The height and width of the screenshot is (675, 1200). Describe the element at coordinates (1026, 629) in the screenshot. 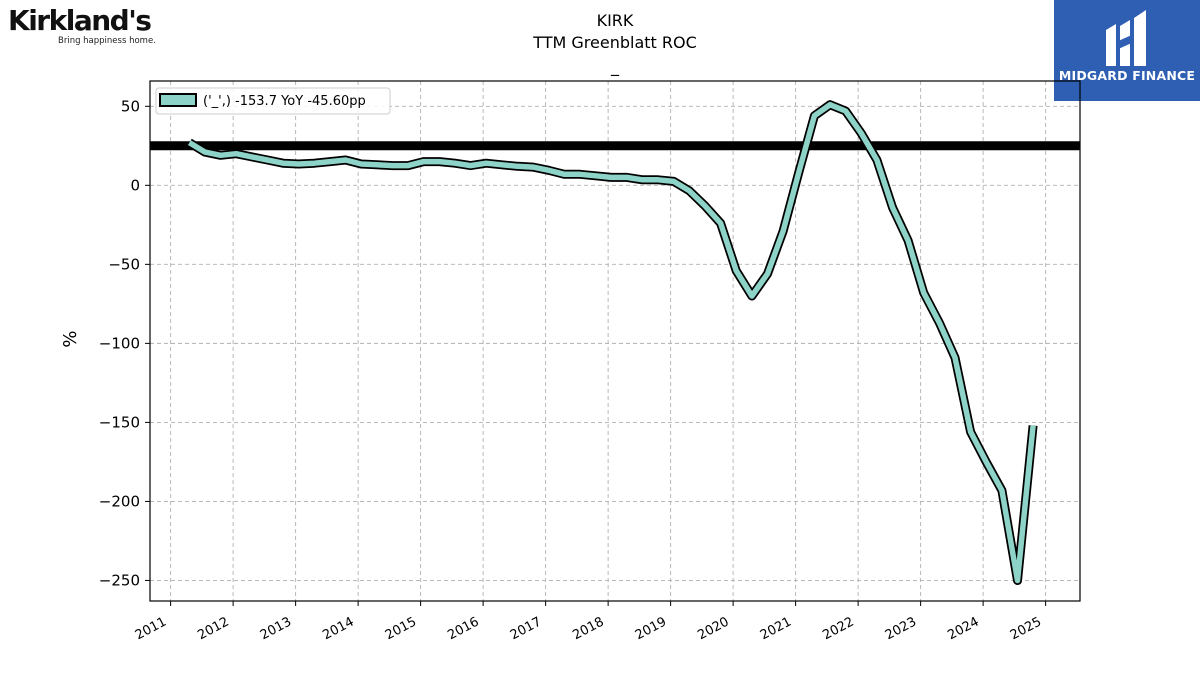

I see `x-tick-label: 2025` at that location.